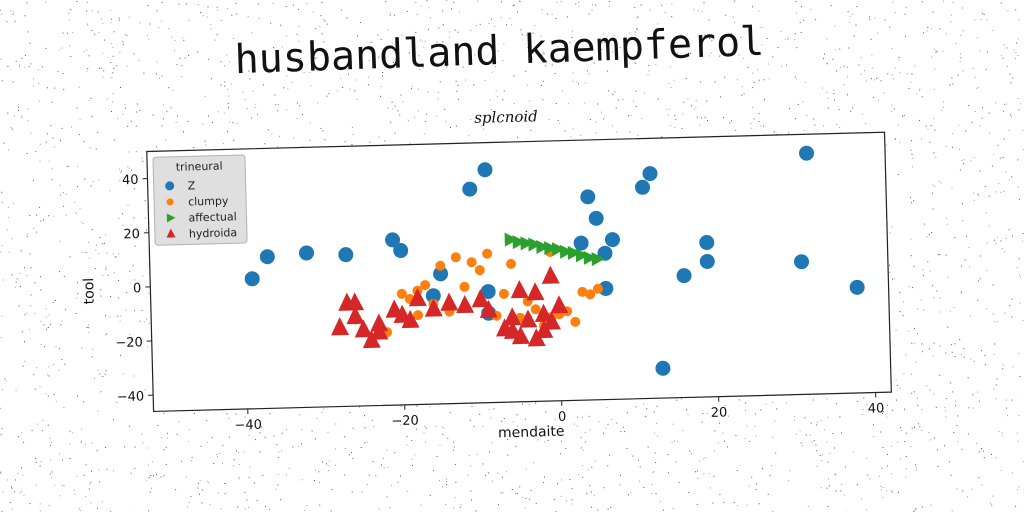 The width and height of the screenshot is (1024, 512). I want to click on legend-title: trineural, so click(199, 167).